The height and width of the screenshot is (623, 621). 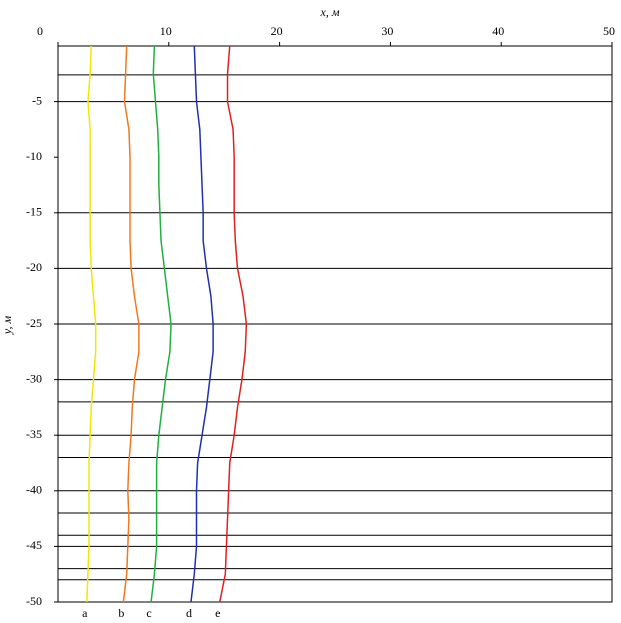 What do you see at coordinates (34, 323) in the screenshot?
I see `y-tick-label: -25` at bounding box center [34, 323].